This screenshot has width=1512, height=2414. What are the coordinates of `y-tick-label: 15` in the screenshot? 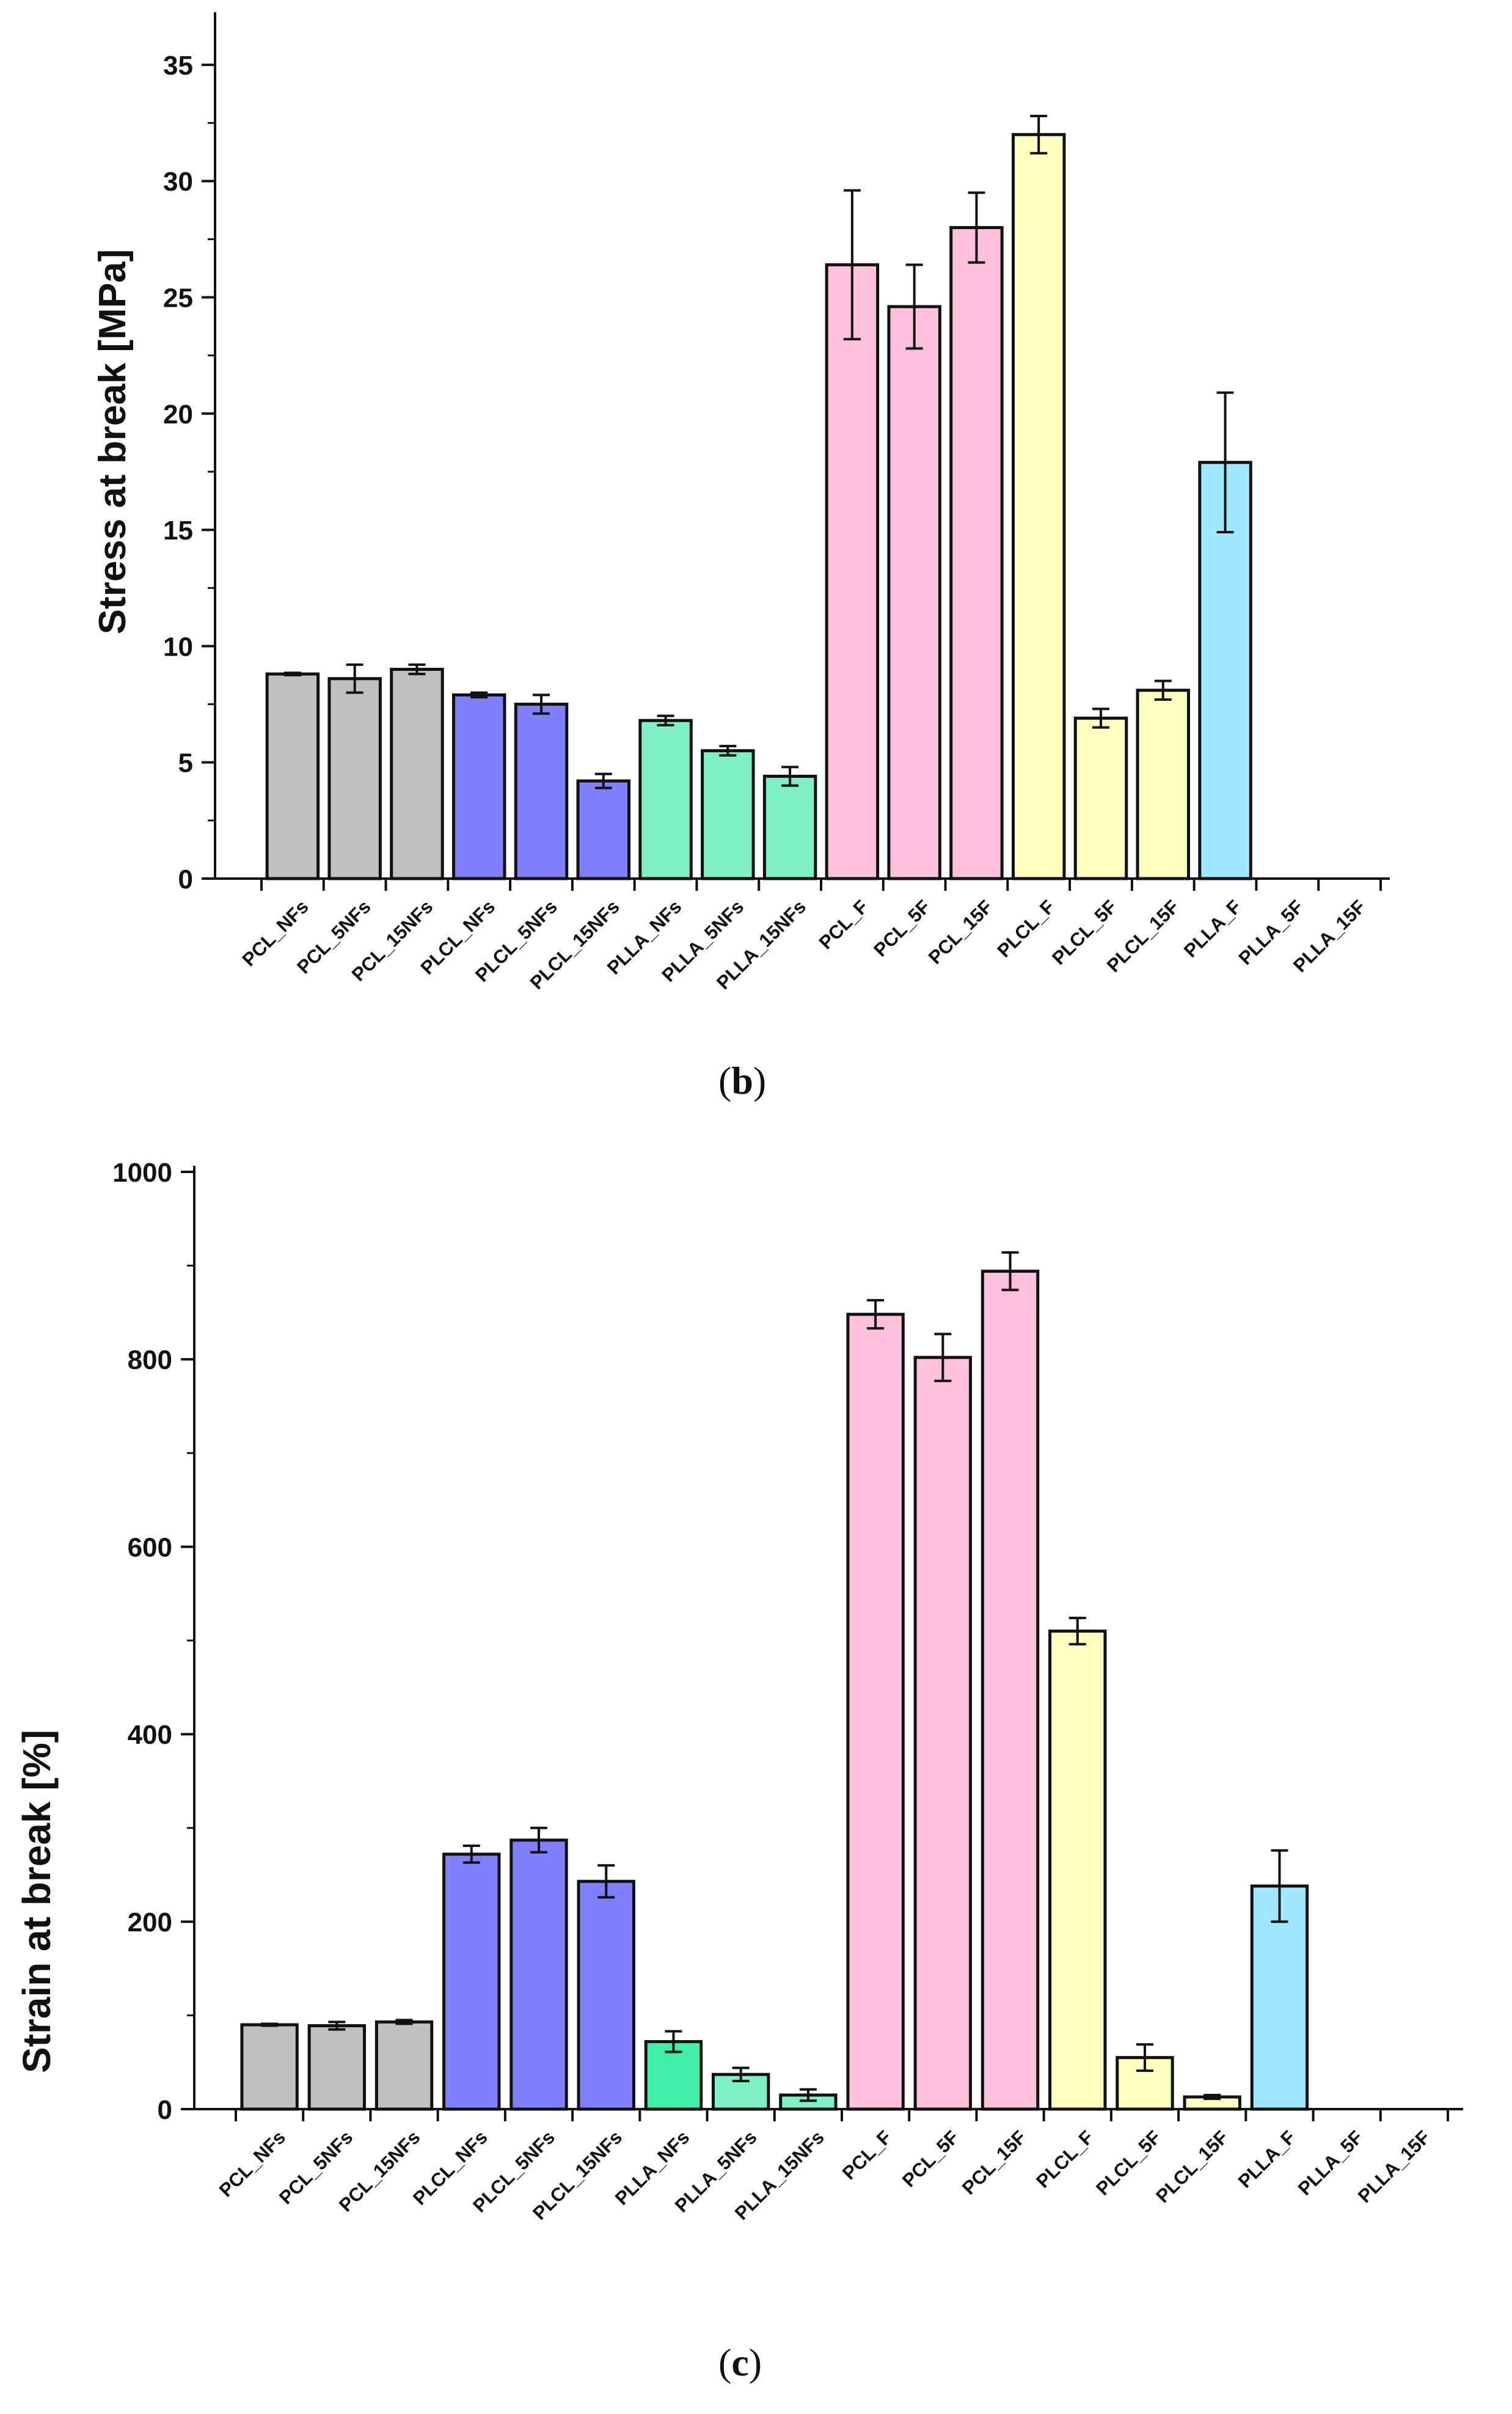 It's located at (178, 531).